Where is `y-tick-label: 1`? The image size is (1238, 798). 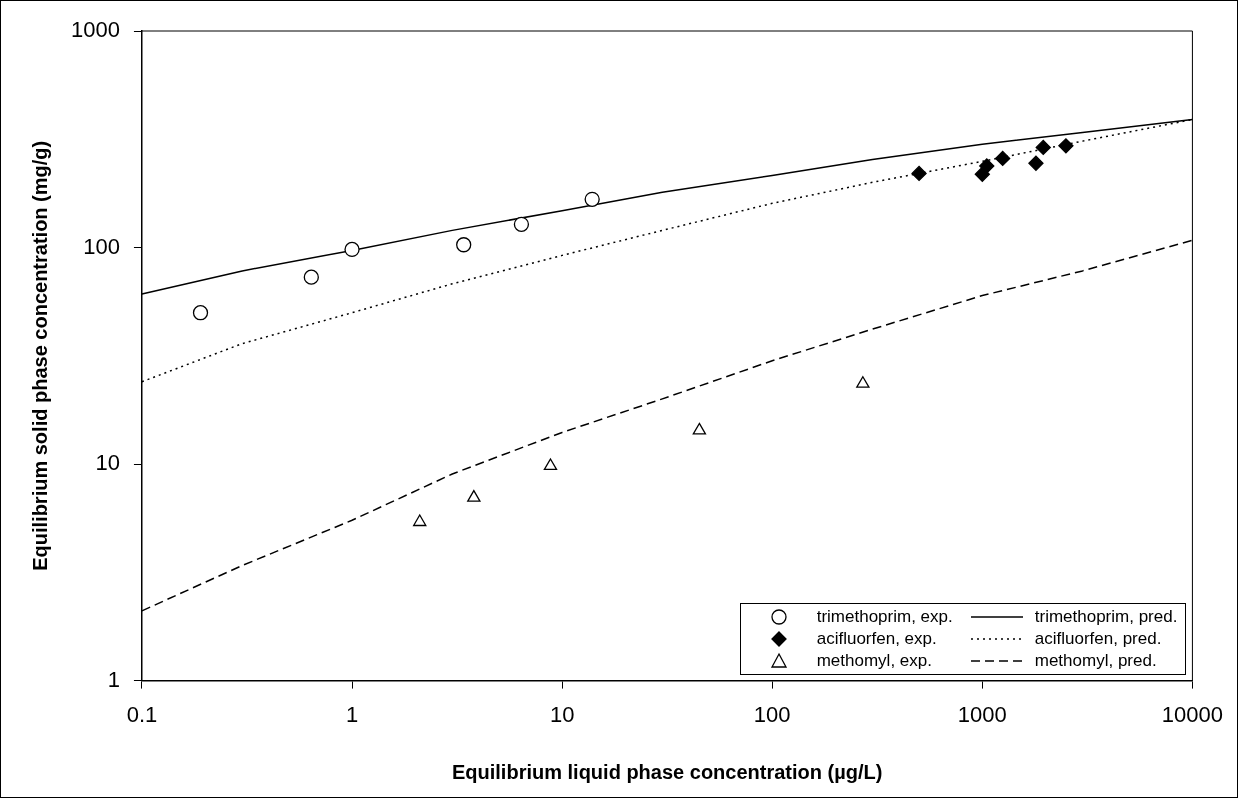
y-tick-label: 1 is located at coordinates (113, 679).